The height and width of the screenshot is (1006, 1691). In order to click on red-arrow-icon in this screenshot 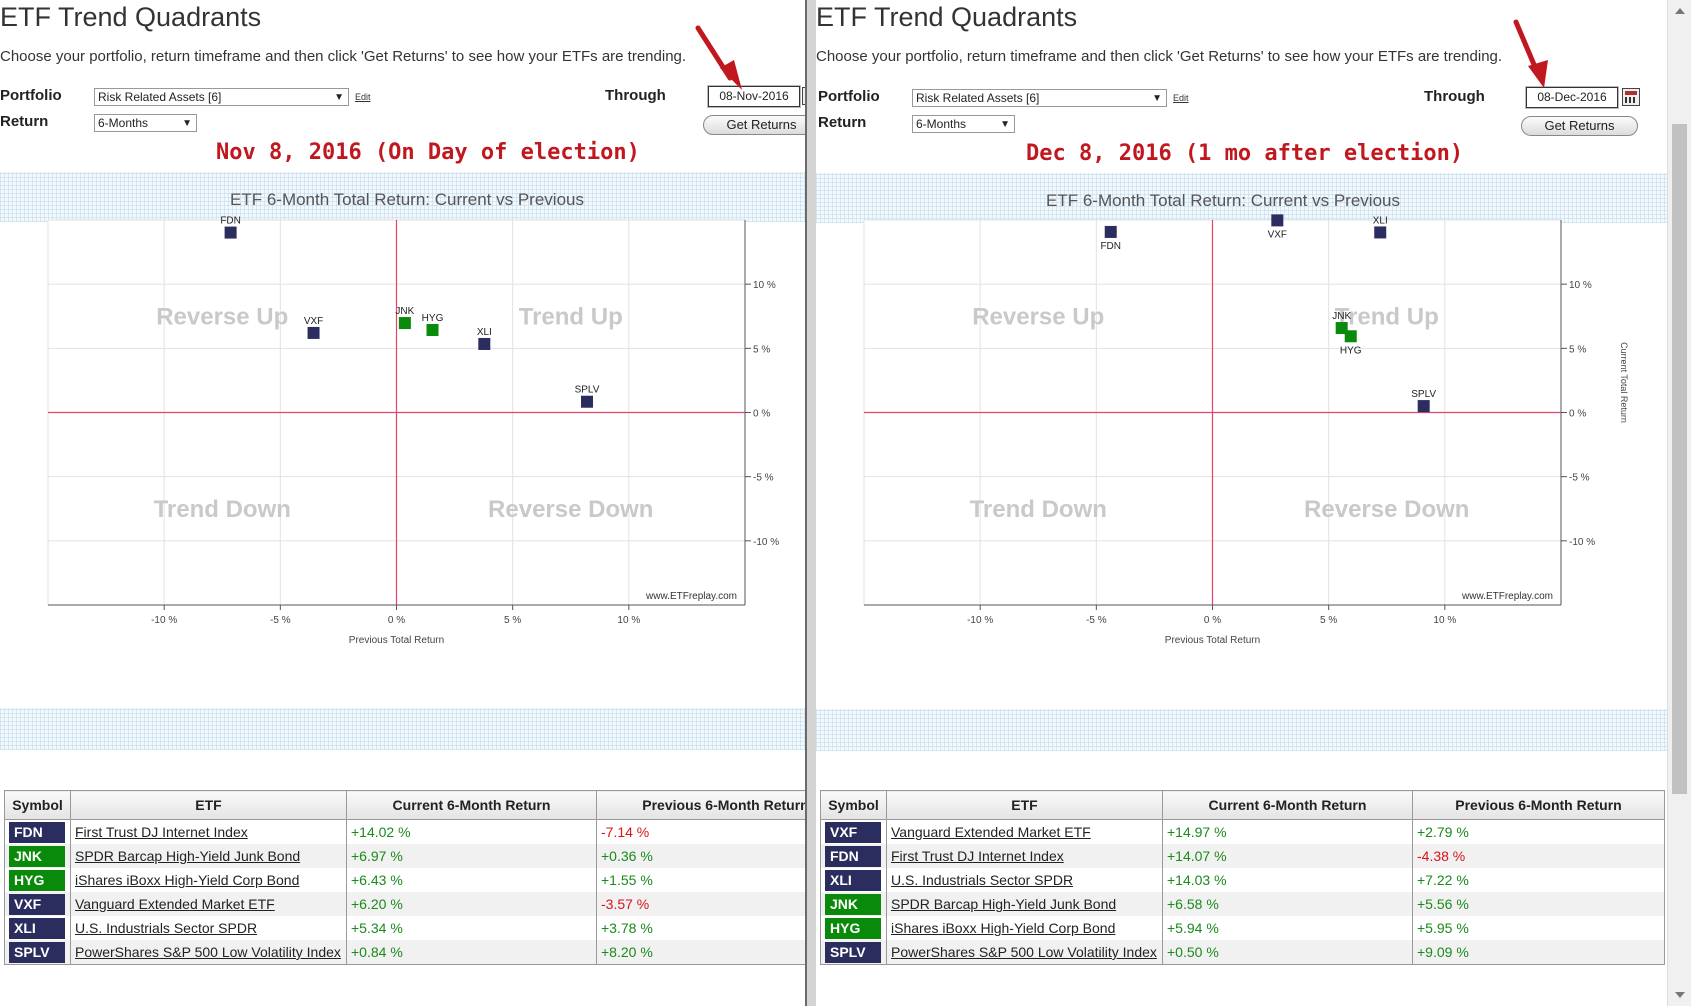, I will do `click(1530, 53)`.